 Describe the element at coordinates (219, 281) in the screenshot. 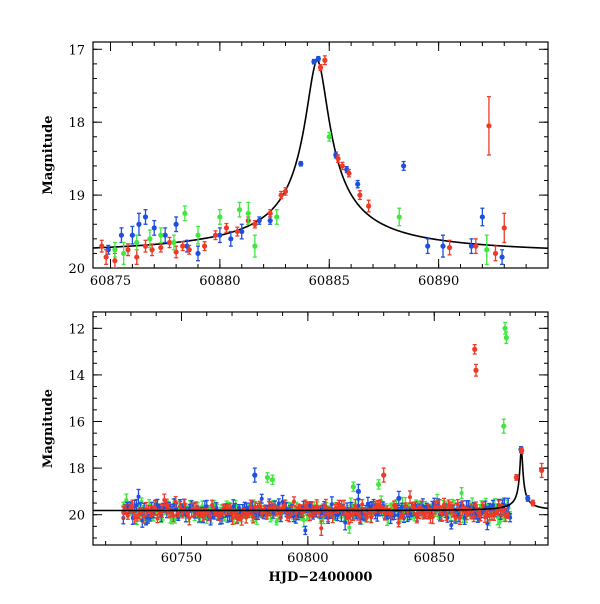

I see `x-tick-label: 60880` at that location.